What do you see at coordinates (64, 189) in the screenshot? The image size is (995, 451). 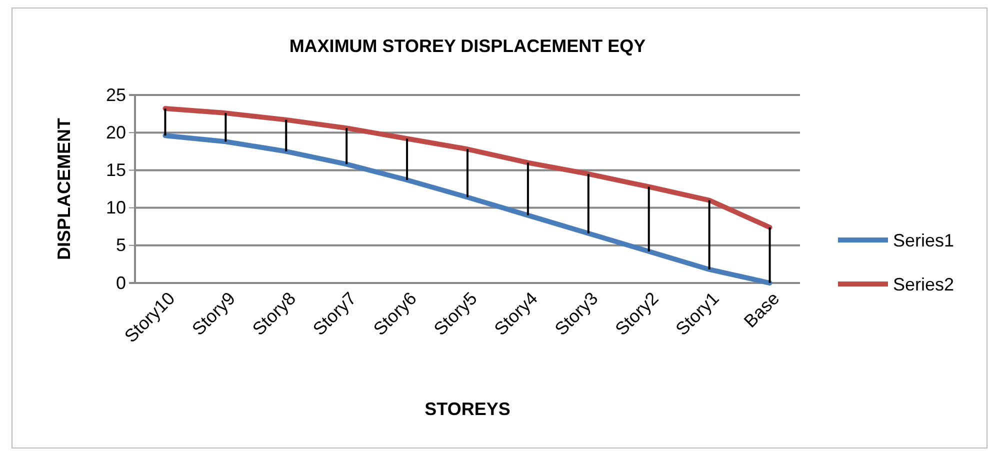 I see `y-axis-title: DISPLACEMENT` at bounding box center [64, 189].